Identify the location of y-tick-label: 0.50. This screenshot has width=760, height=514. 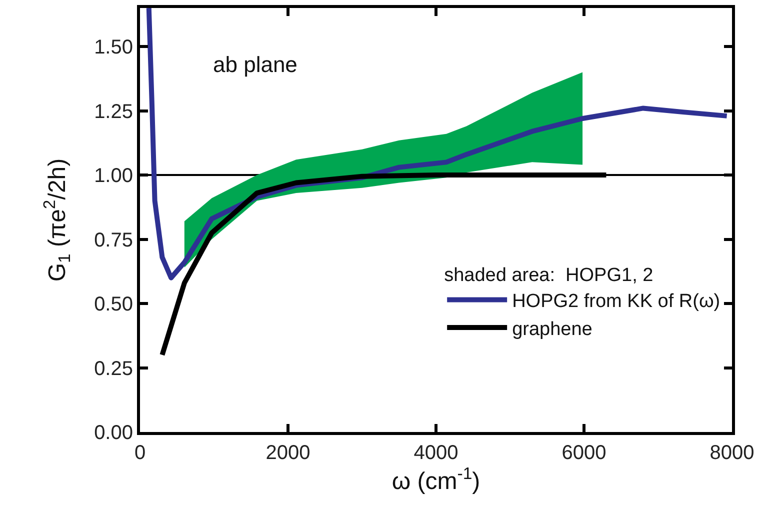
(113, 305).